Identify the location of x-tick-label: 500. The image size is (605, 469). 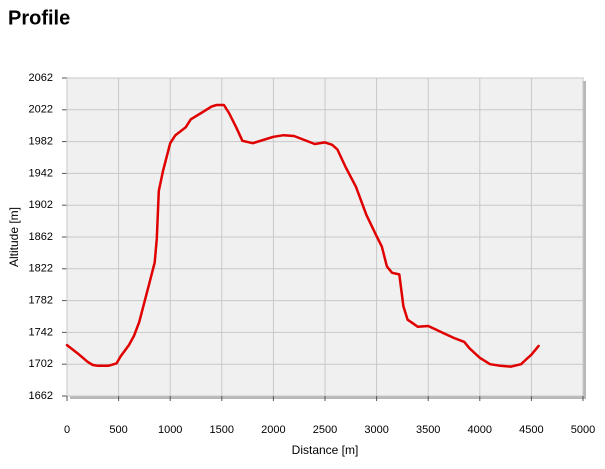
(118, 430).